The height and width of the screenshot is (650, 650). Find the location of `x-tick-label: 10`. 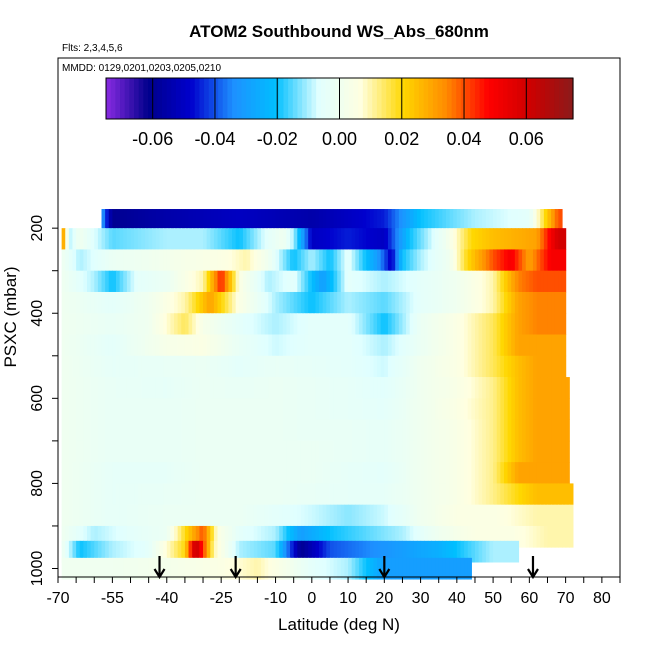

x-tick-label: 10 is located at coordinates (348, 598).